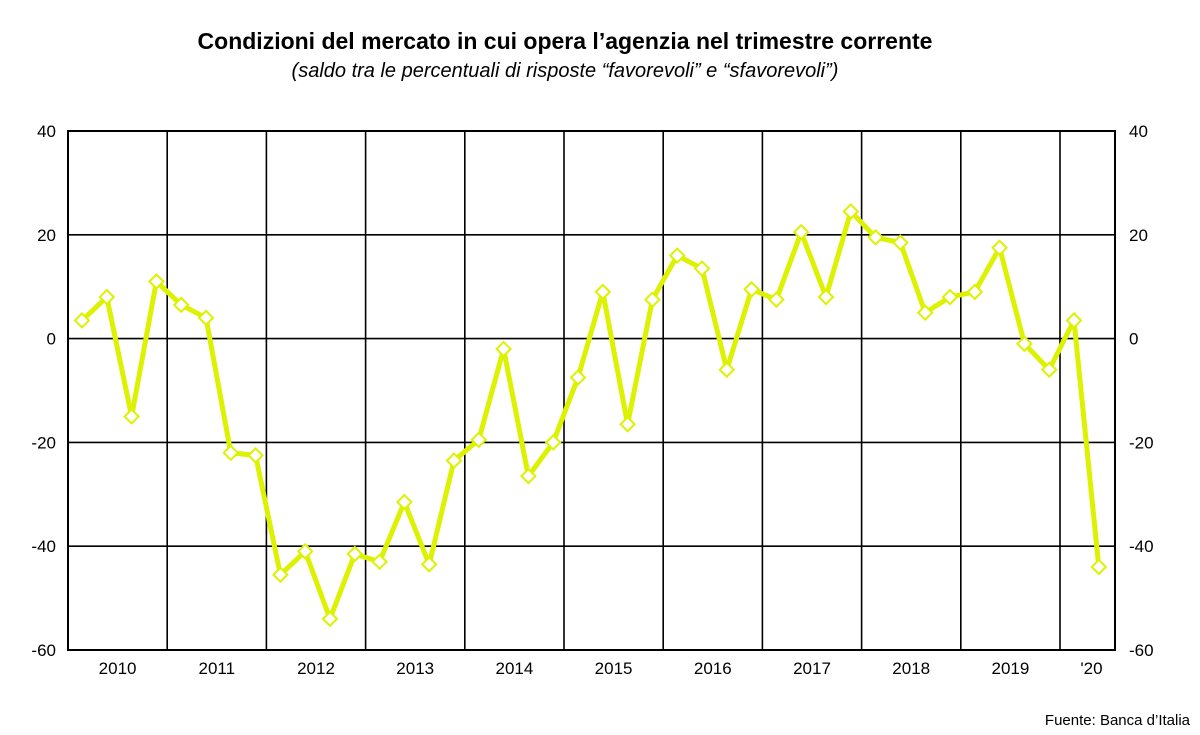 The width and height of the screenshot is (1200, 735). Describe the element at coordinates (1133, 339) in the screenshot. I see `y-tick-label-right: 0` at that location.